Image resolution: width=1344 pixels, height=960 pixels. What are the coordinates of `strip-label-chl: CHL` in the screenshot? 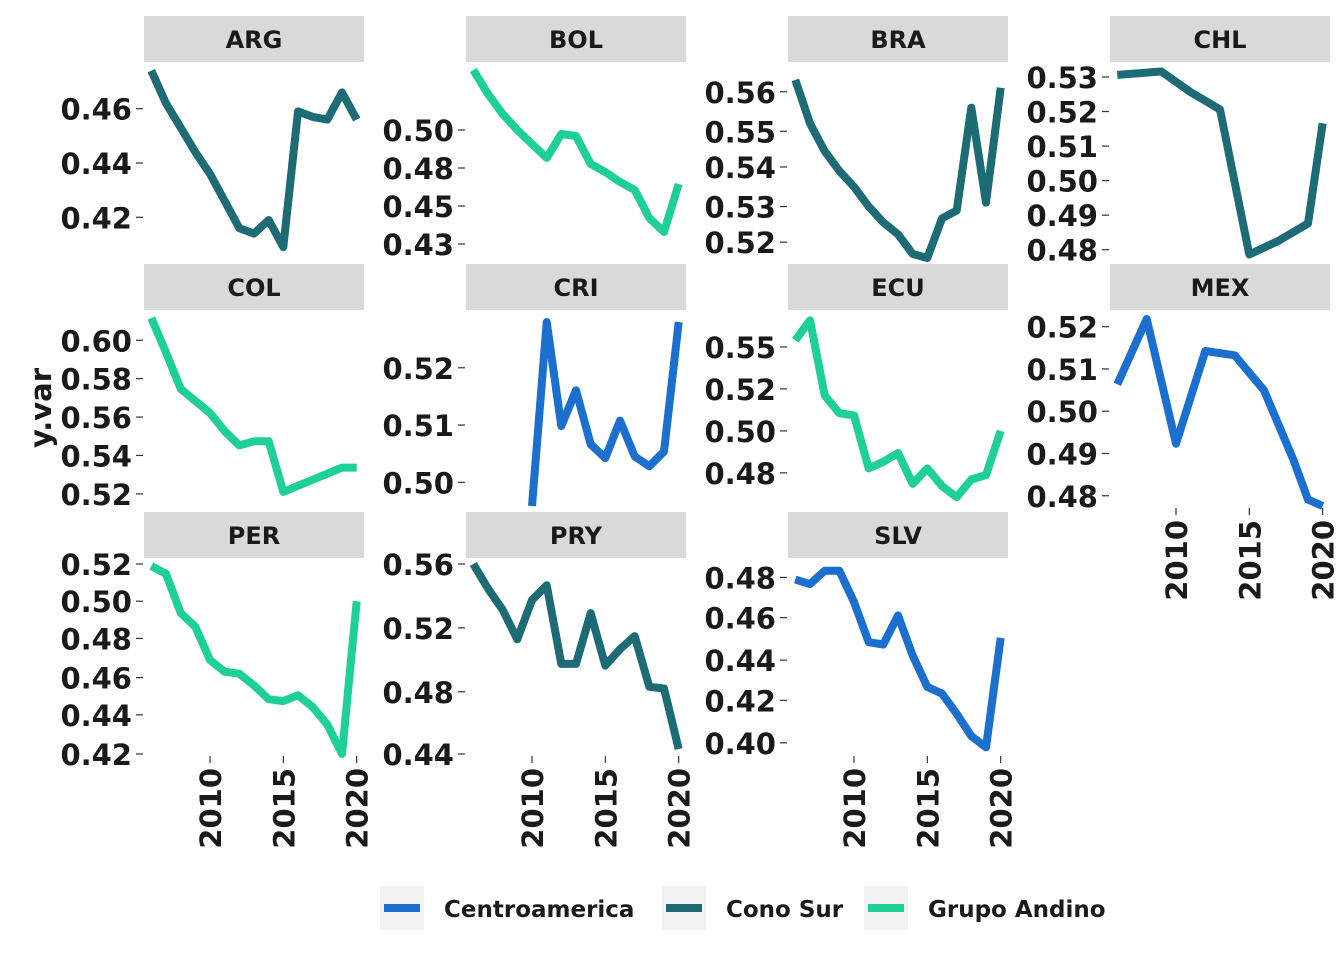 It's located at (1220, 40).